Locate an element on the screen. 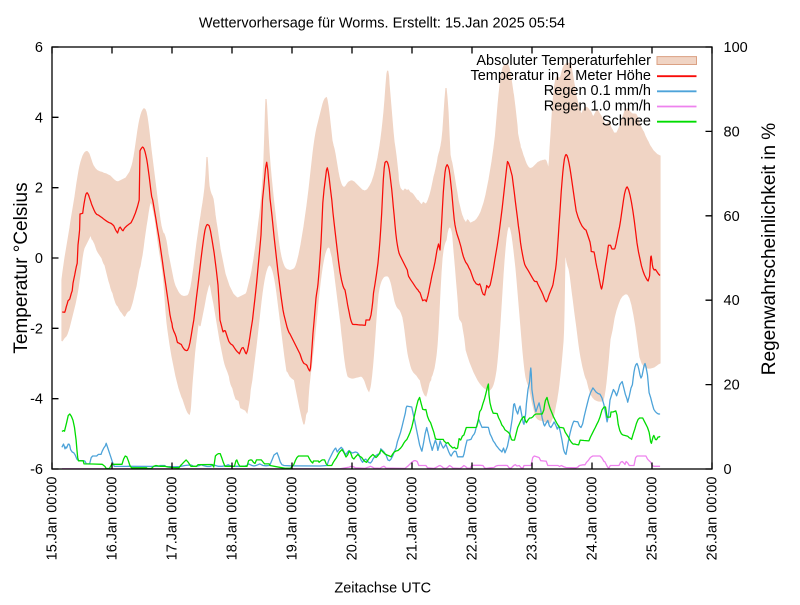  svg-text: Regenwahrscheinlichkeit in % is located at coordinates (769, 249).